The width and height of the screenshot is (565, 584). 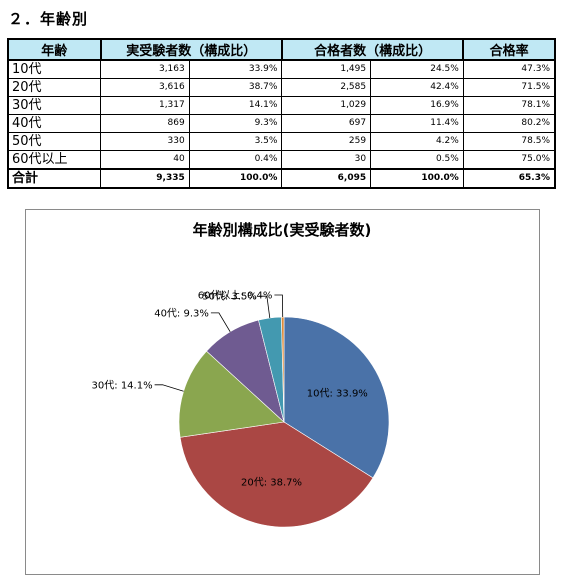 I want to click on pass-rate-cell: 78.5%, so click(x=509, y=141).